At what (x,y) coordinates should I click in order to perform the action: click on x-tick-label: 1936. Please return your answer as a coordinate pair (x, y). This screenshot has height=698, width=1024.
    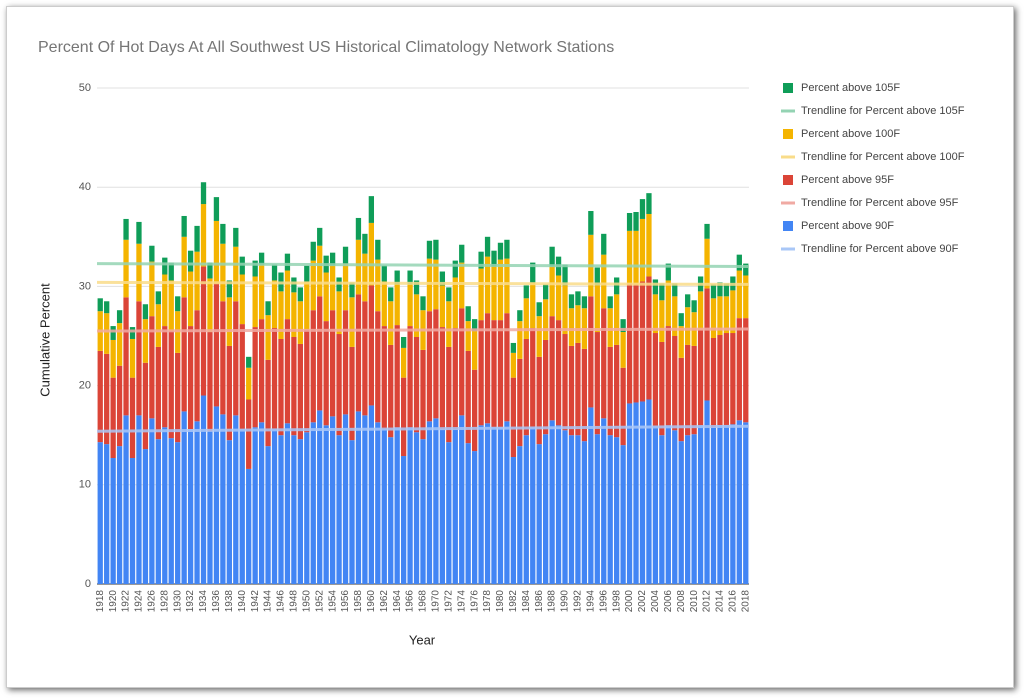
    Looking at the image, I should click on (216, 601).